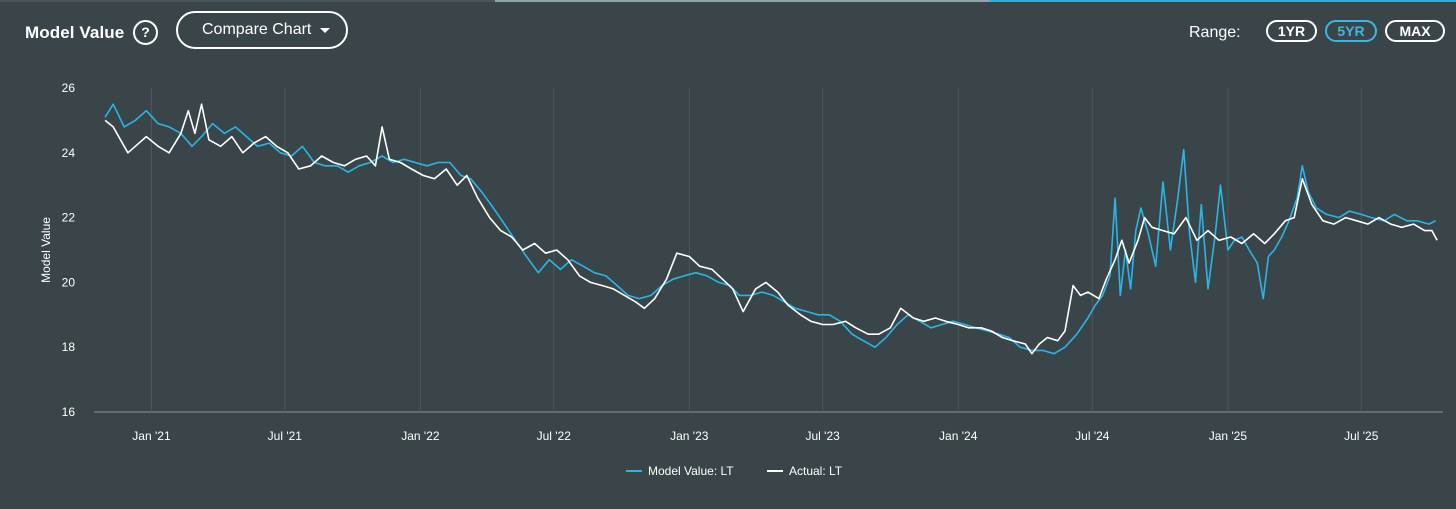 Image resolution: width=1456 pixels, height=509 pixels. What do you see at coordinates (1092, 436) in the screenshot?
I see `x-tick-label: Jul '24` at bounding box center [1092, 436].